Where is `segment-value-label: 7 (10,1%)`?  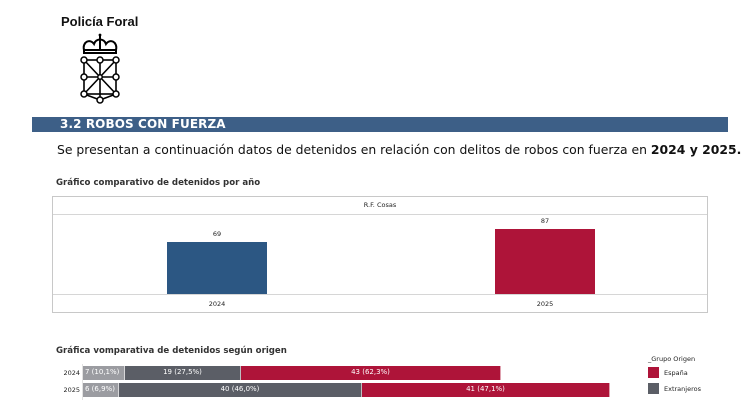
segment-value-label: 7 (10,1%) is located at coordinates (102, 372).